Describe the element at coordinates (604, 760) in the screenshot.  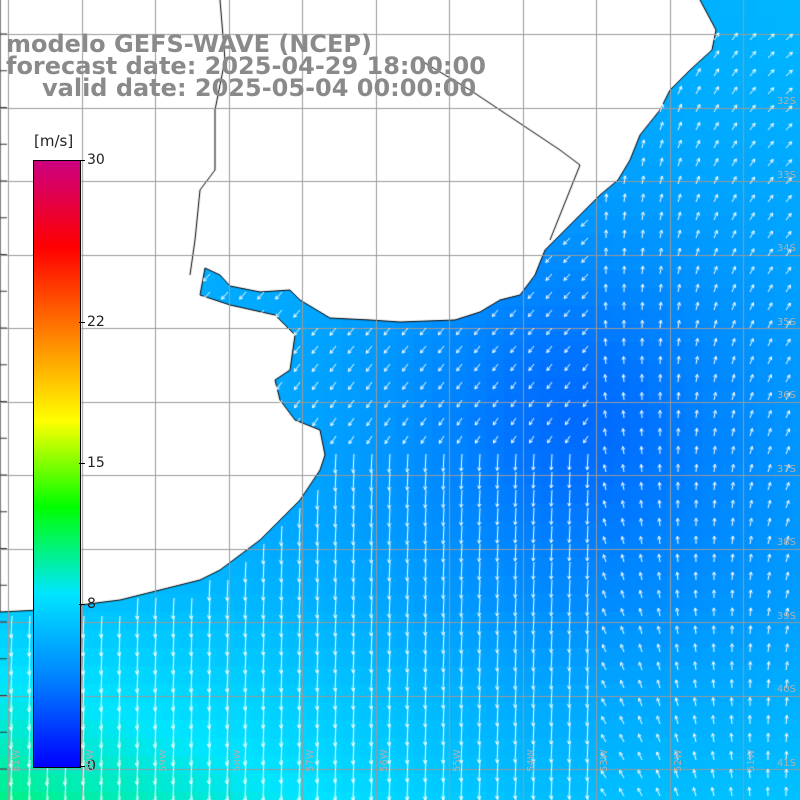
I see `longitude-label: 53W` at that location.